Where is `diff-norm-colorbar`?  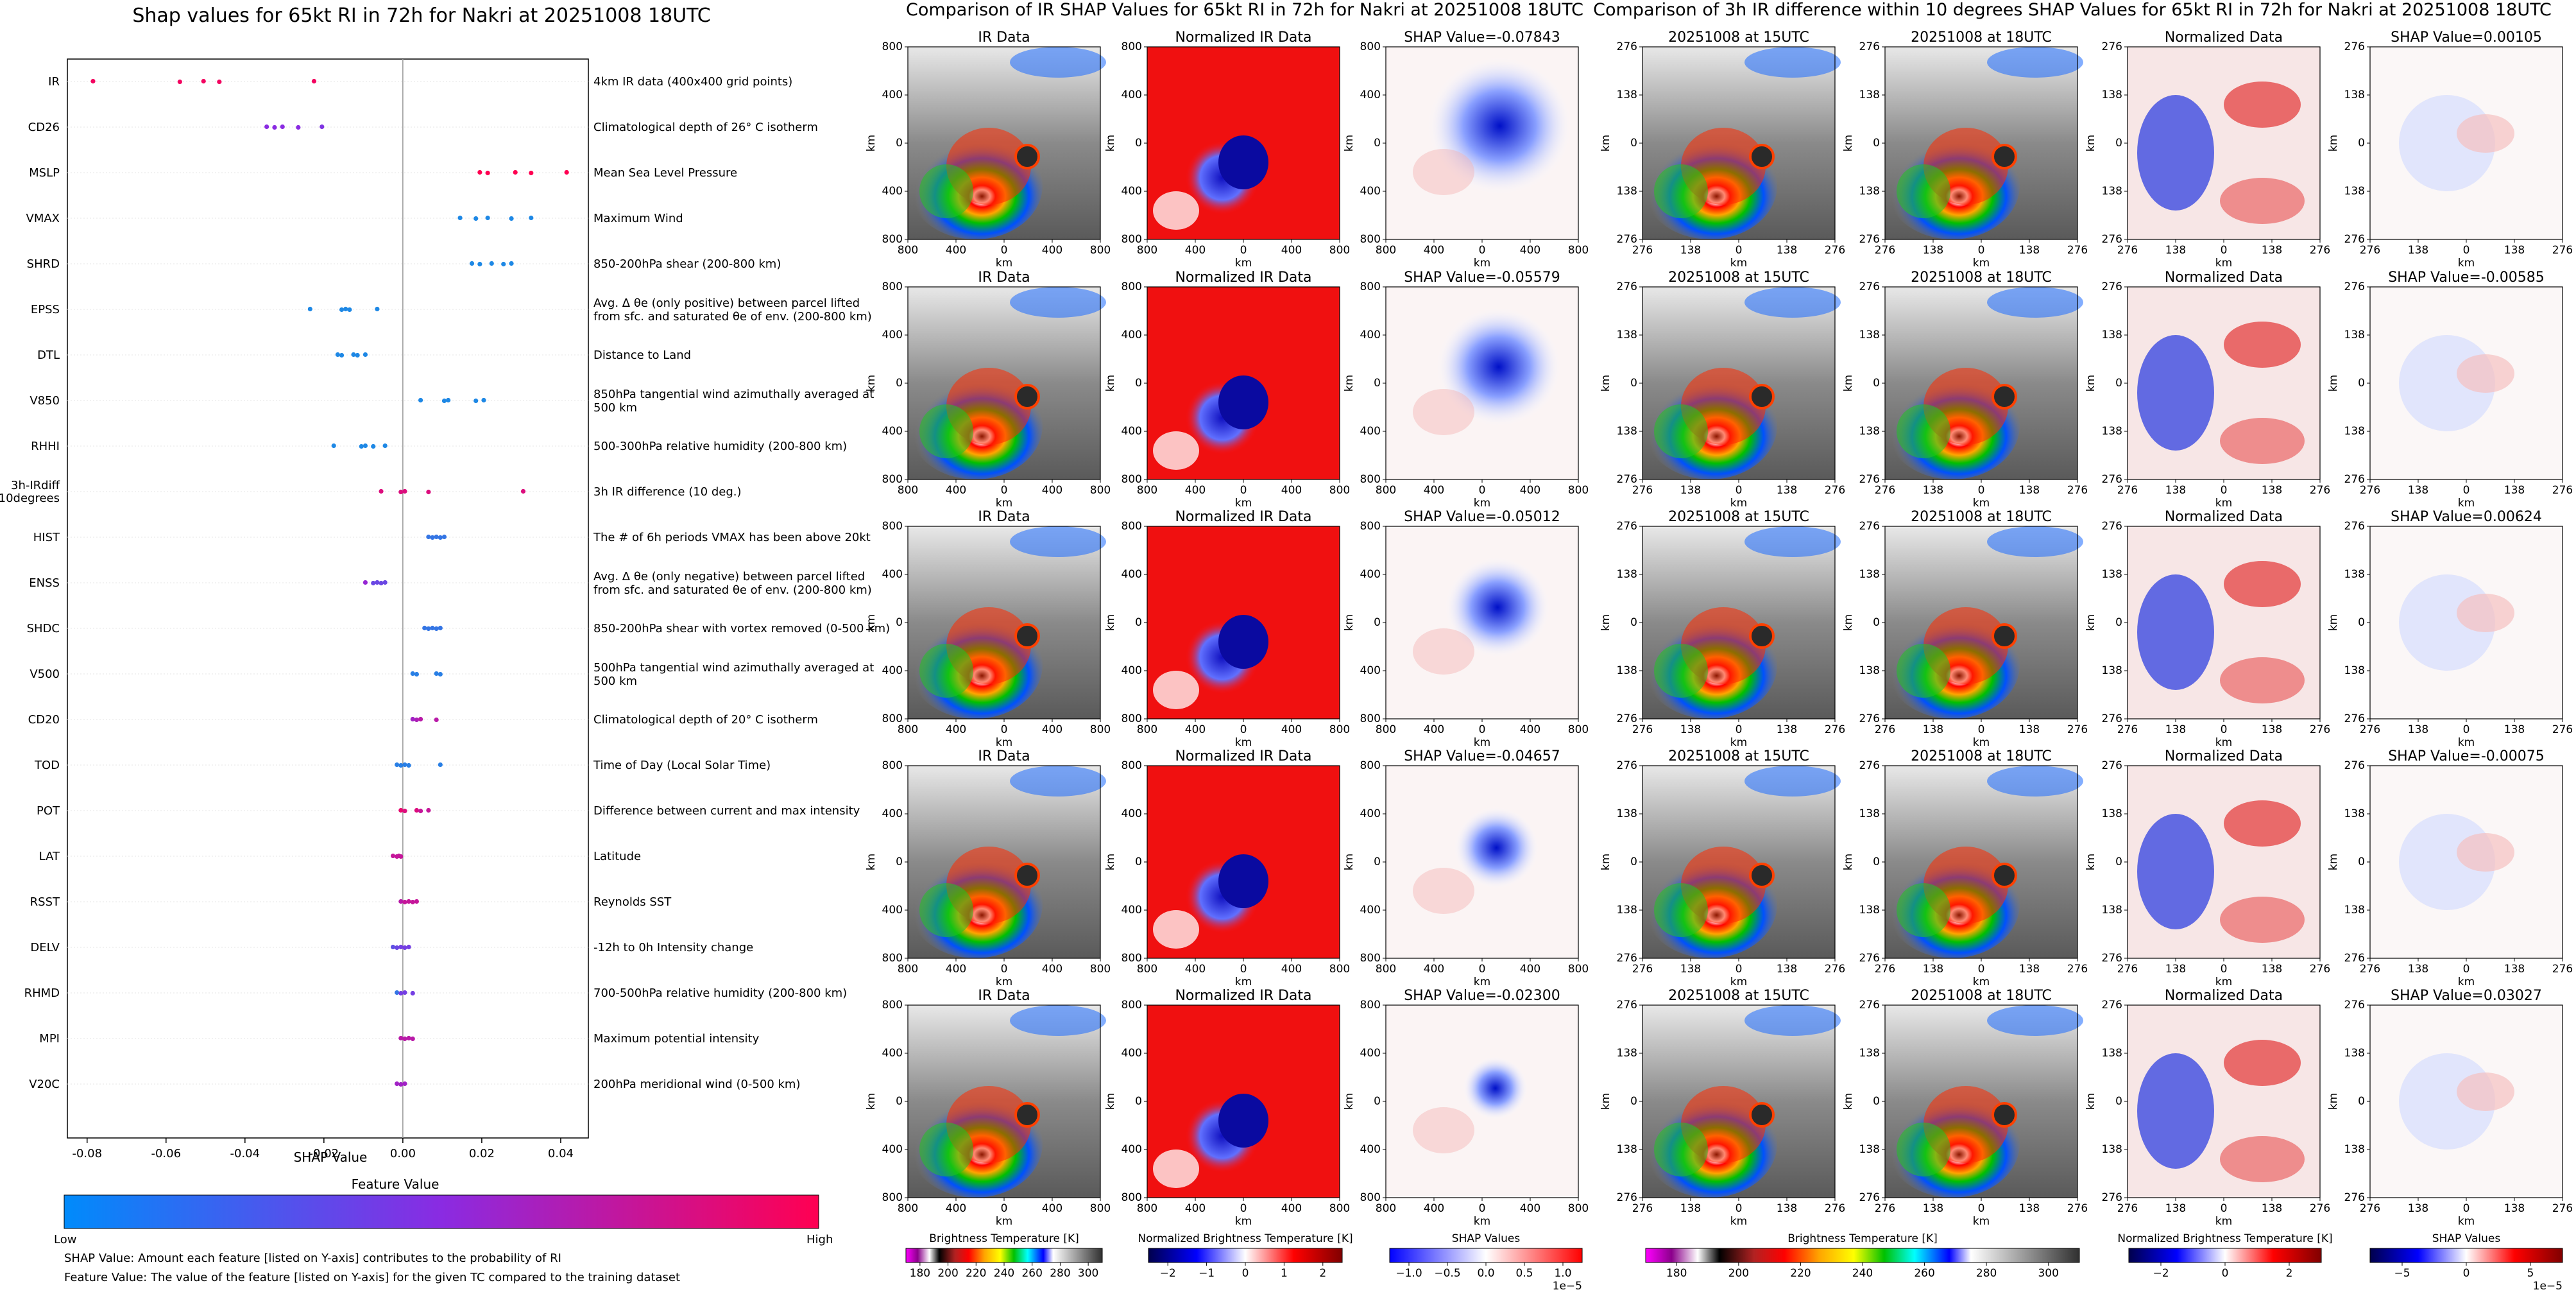 diff-norm-colorbar is located at coordinates (2225, 1255).